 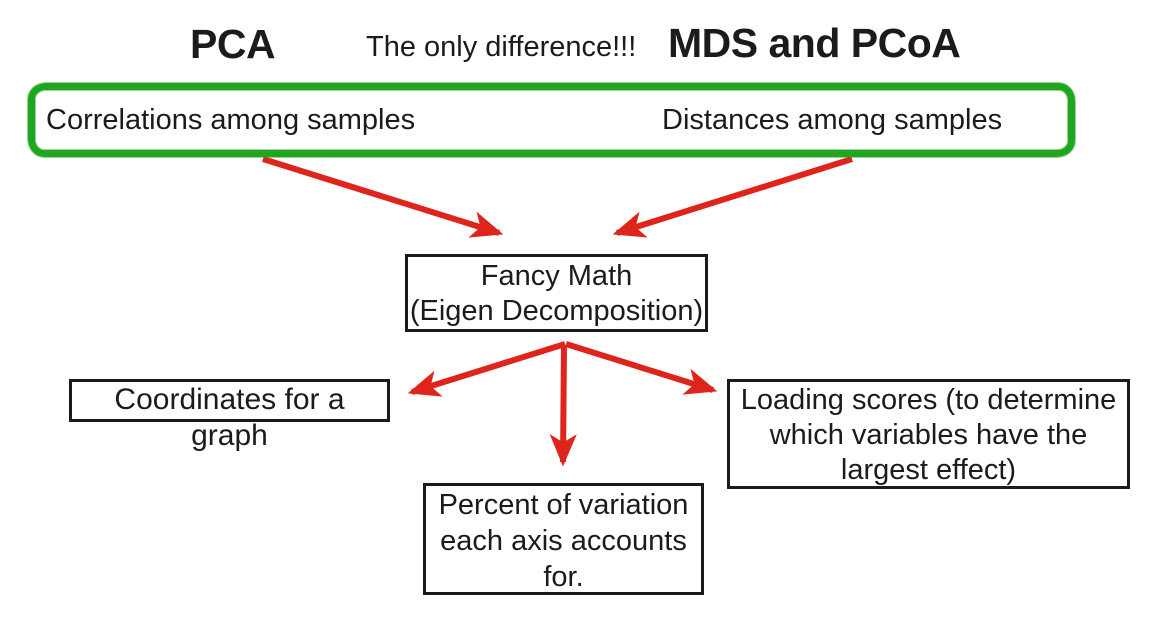 I want to click on arrow-fancy-math-to-loading-scores, so click(x=641, y=368).